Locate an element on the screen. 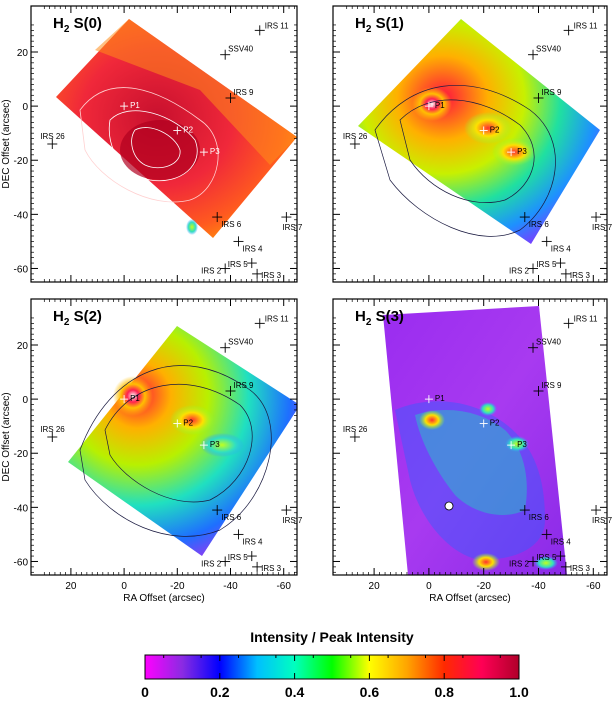 The width and height of the screenshot is (614, 701). panel-title-rest: S(2) is located at coordinates (85, 316).